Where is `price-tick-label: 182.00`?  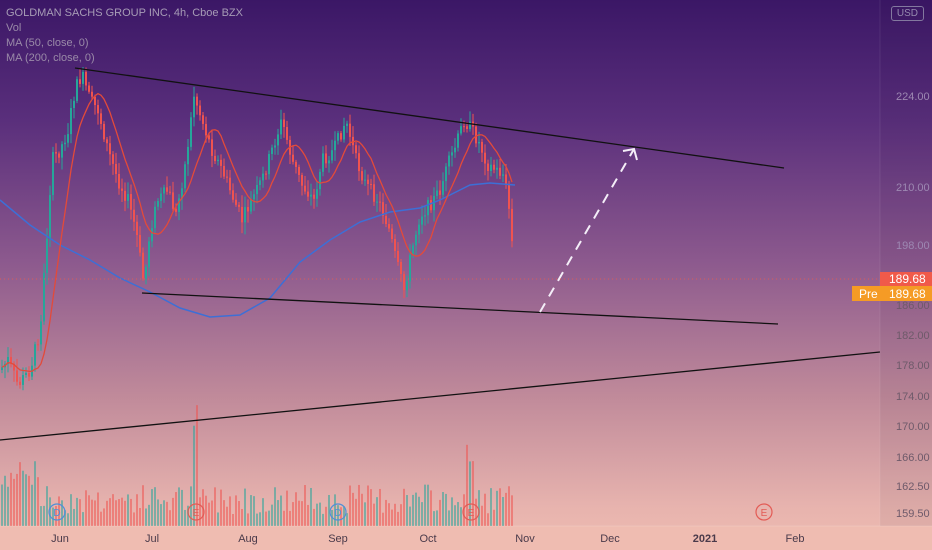
price-tick-label: 182.00 is located at coordinates (913, 336).